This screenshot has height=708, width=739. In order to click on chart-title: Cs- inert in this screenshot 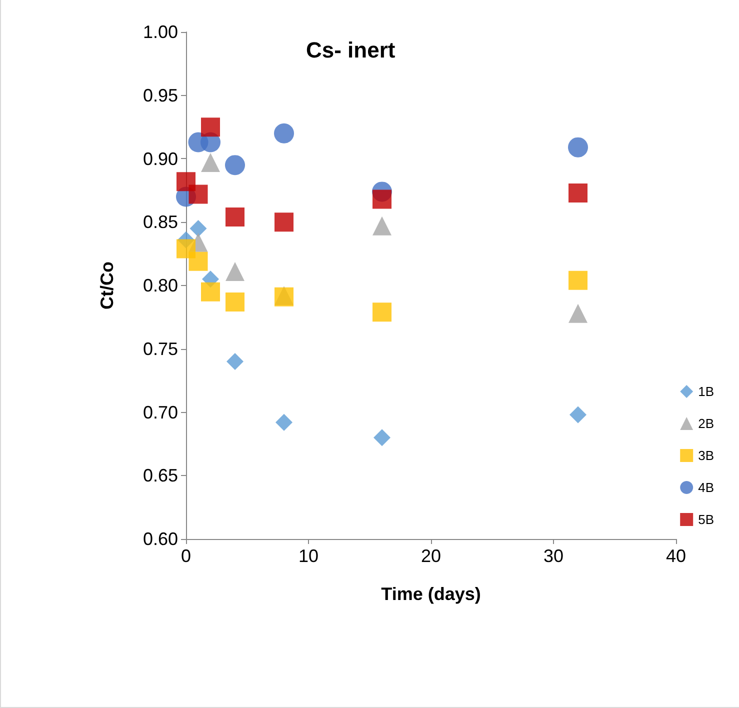, I will do `click(351, 50)`.